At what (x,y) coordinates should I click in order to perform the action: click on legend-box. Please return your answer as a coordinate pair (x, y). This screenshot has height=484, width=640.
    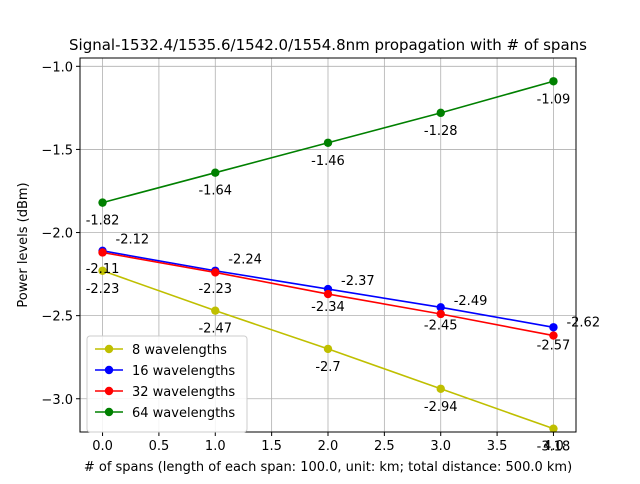
    Looking at the image, I should click on (167, 384).